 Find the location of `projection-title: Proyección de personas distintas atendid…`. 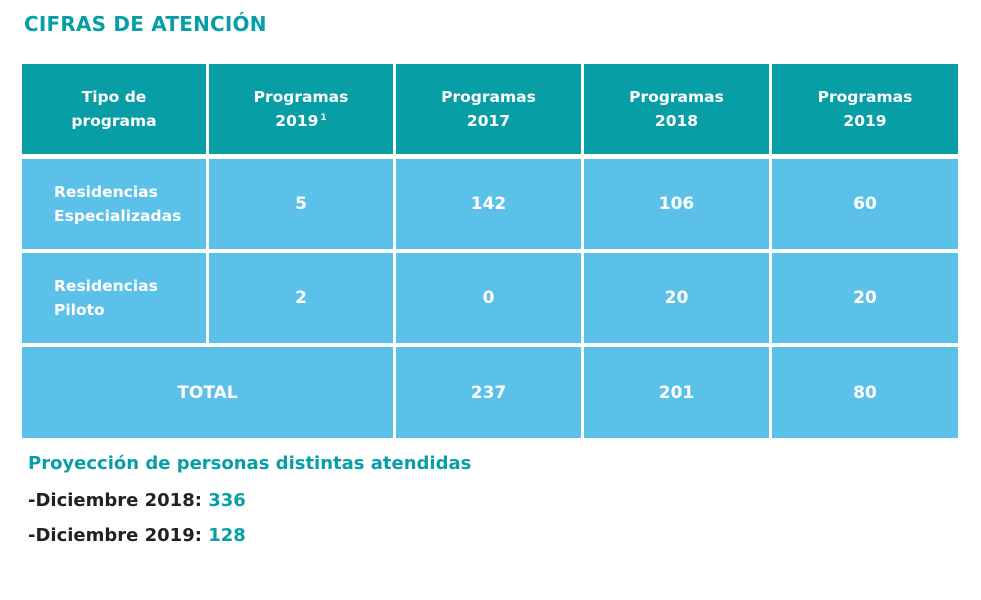

projection-title: Proyección de personas distintas atendid… is located at coordinates (250, 463).